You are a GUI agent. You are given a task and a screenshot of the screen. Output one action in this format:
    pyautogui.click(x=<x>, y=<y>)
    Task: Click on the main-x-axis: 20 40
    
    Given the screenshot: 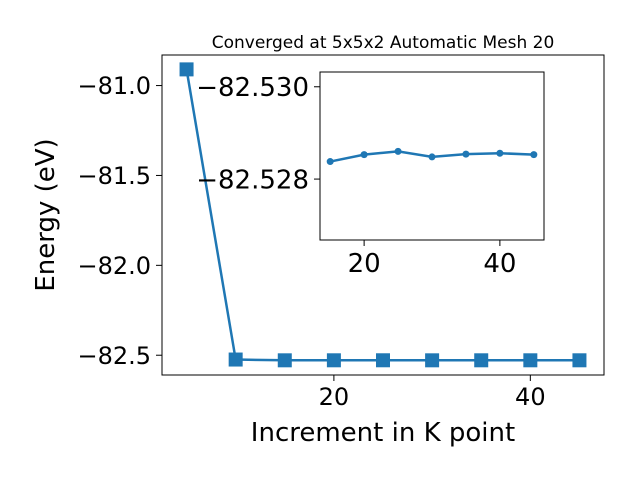 What is the action you would take?
    pyautogui.click(x=432, y=393)
    